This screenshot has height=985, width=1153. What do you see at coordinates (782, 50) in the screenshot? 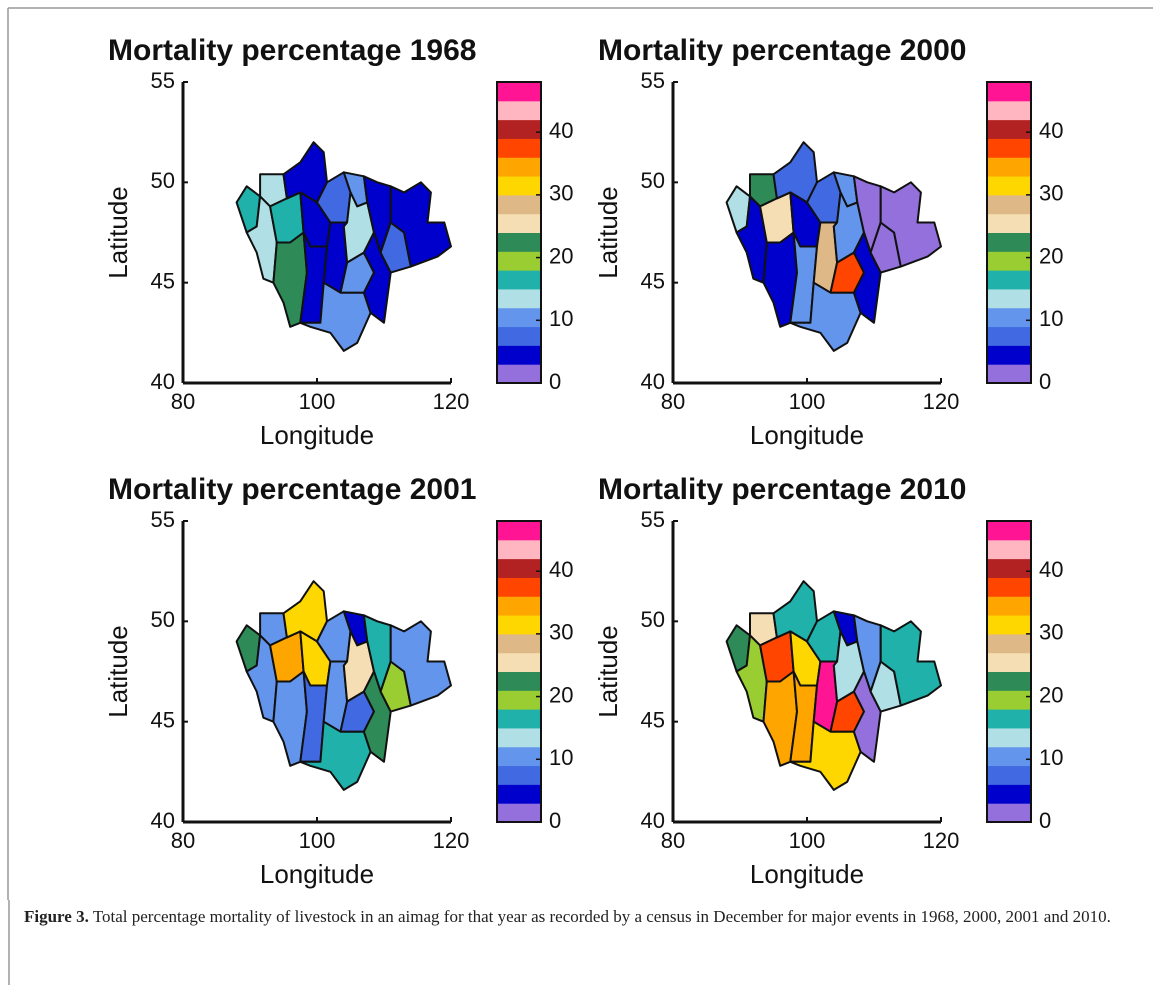
I see `panel-title: Mortality percentage 2000` at bounding box center [782, 50].